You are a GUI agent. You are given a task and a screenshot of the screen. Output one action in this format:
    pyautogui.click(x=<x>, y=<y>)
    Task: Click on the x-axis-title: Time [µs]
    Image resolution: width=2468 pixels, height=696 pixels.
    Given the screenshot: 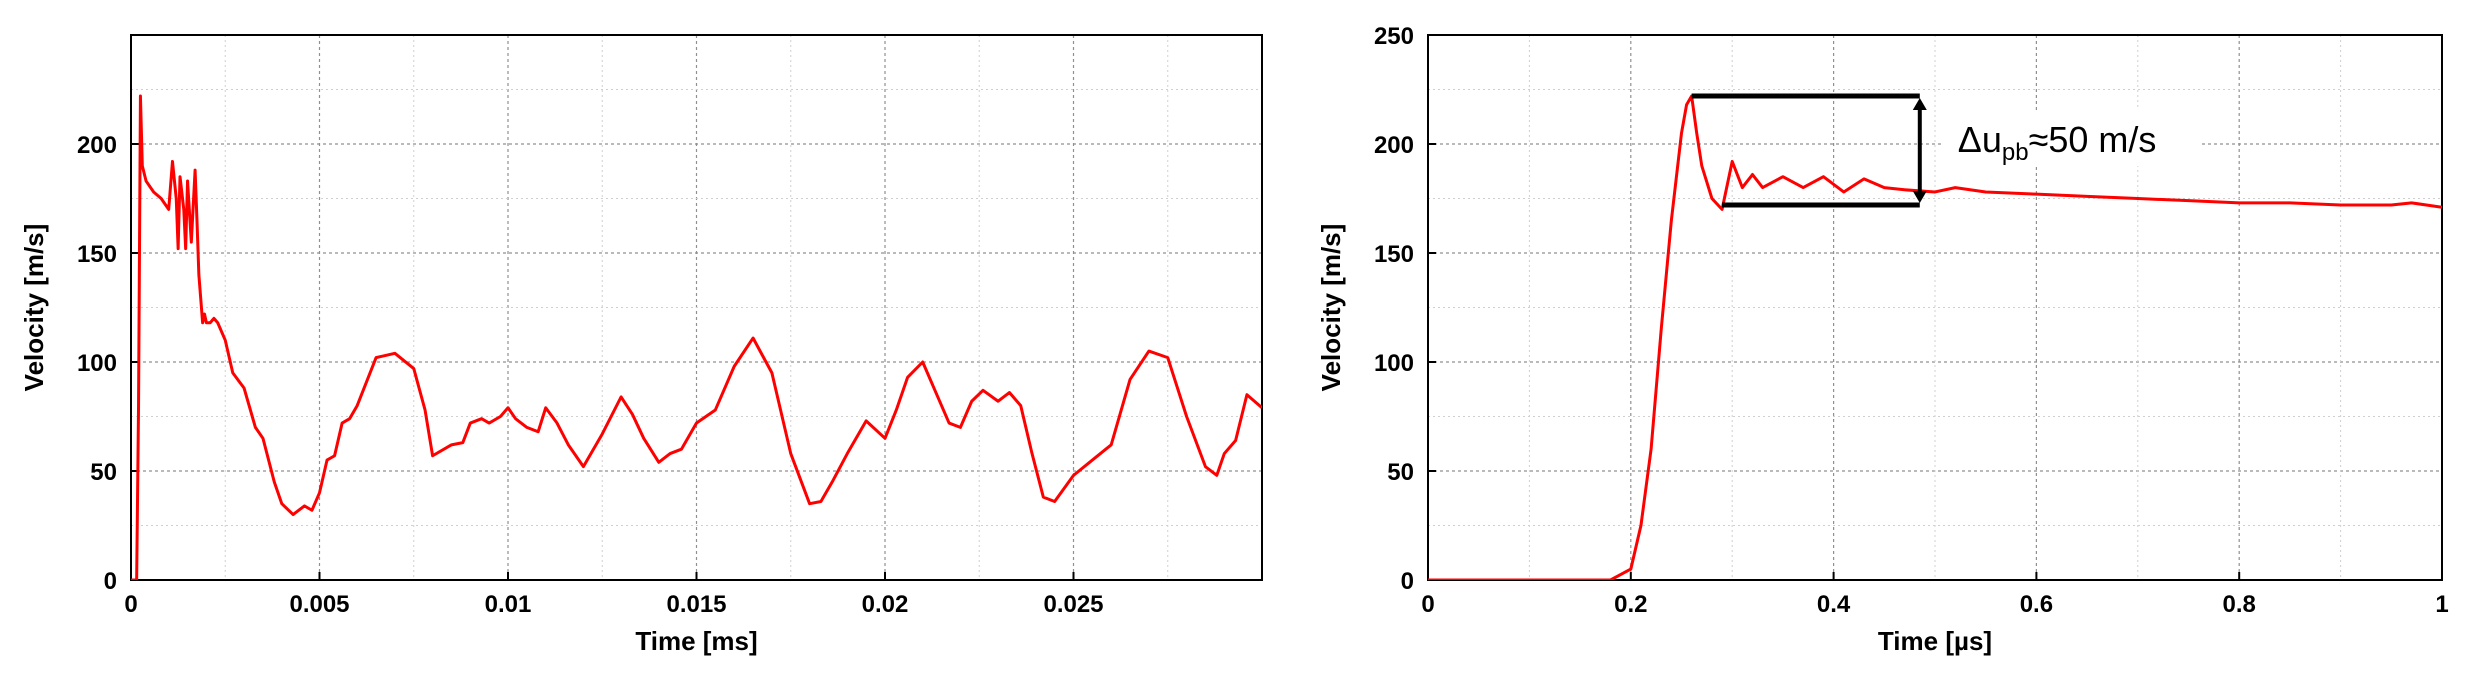 What is the action you would take?
    pyautogui.click(x=1935, y=641)
    